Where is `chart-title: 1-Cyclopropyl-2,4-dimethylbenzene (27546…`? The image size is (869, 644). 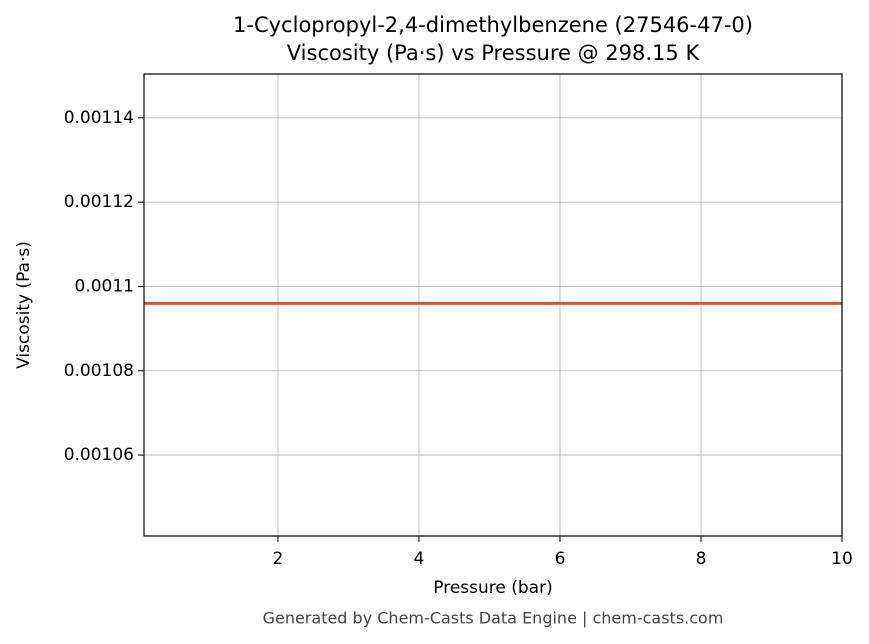
chart-title: 1-Cyclopropyl-2,4-dimethylbenzene (27546… is located at coordinates (493, 25).